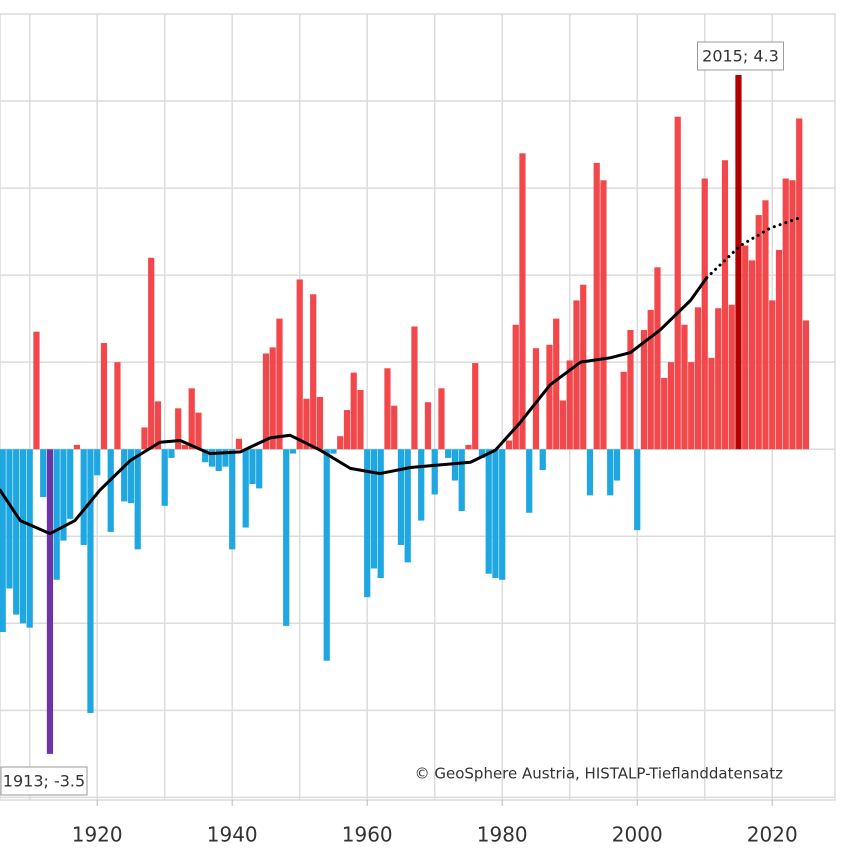 The image size is (858, 858). Describe the element at coordinates (97, 835) in the screenshot. I see `x-tick-label: 1920` at that location.